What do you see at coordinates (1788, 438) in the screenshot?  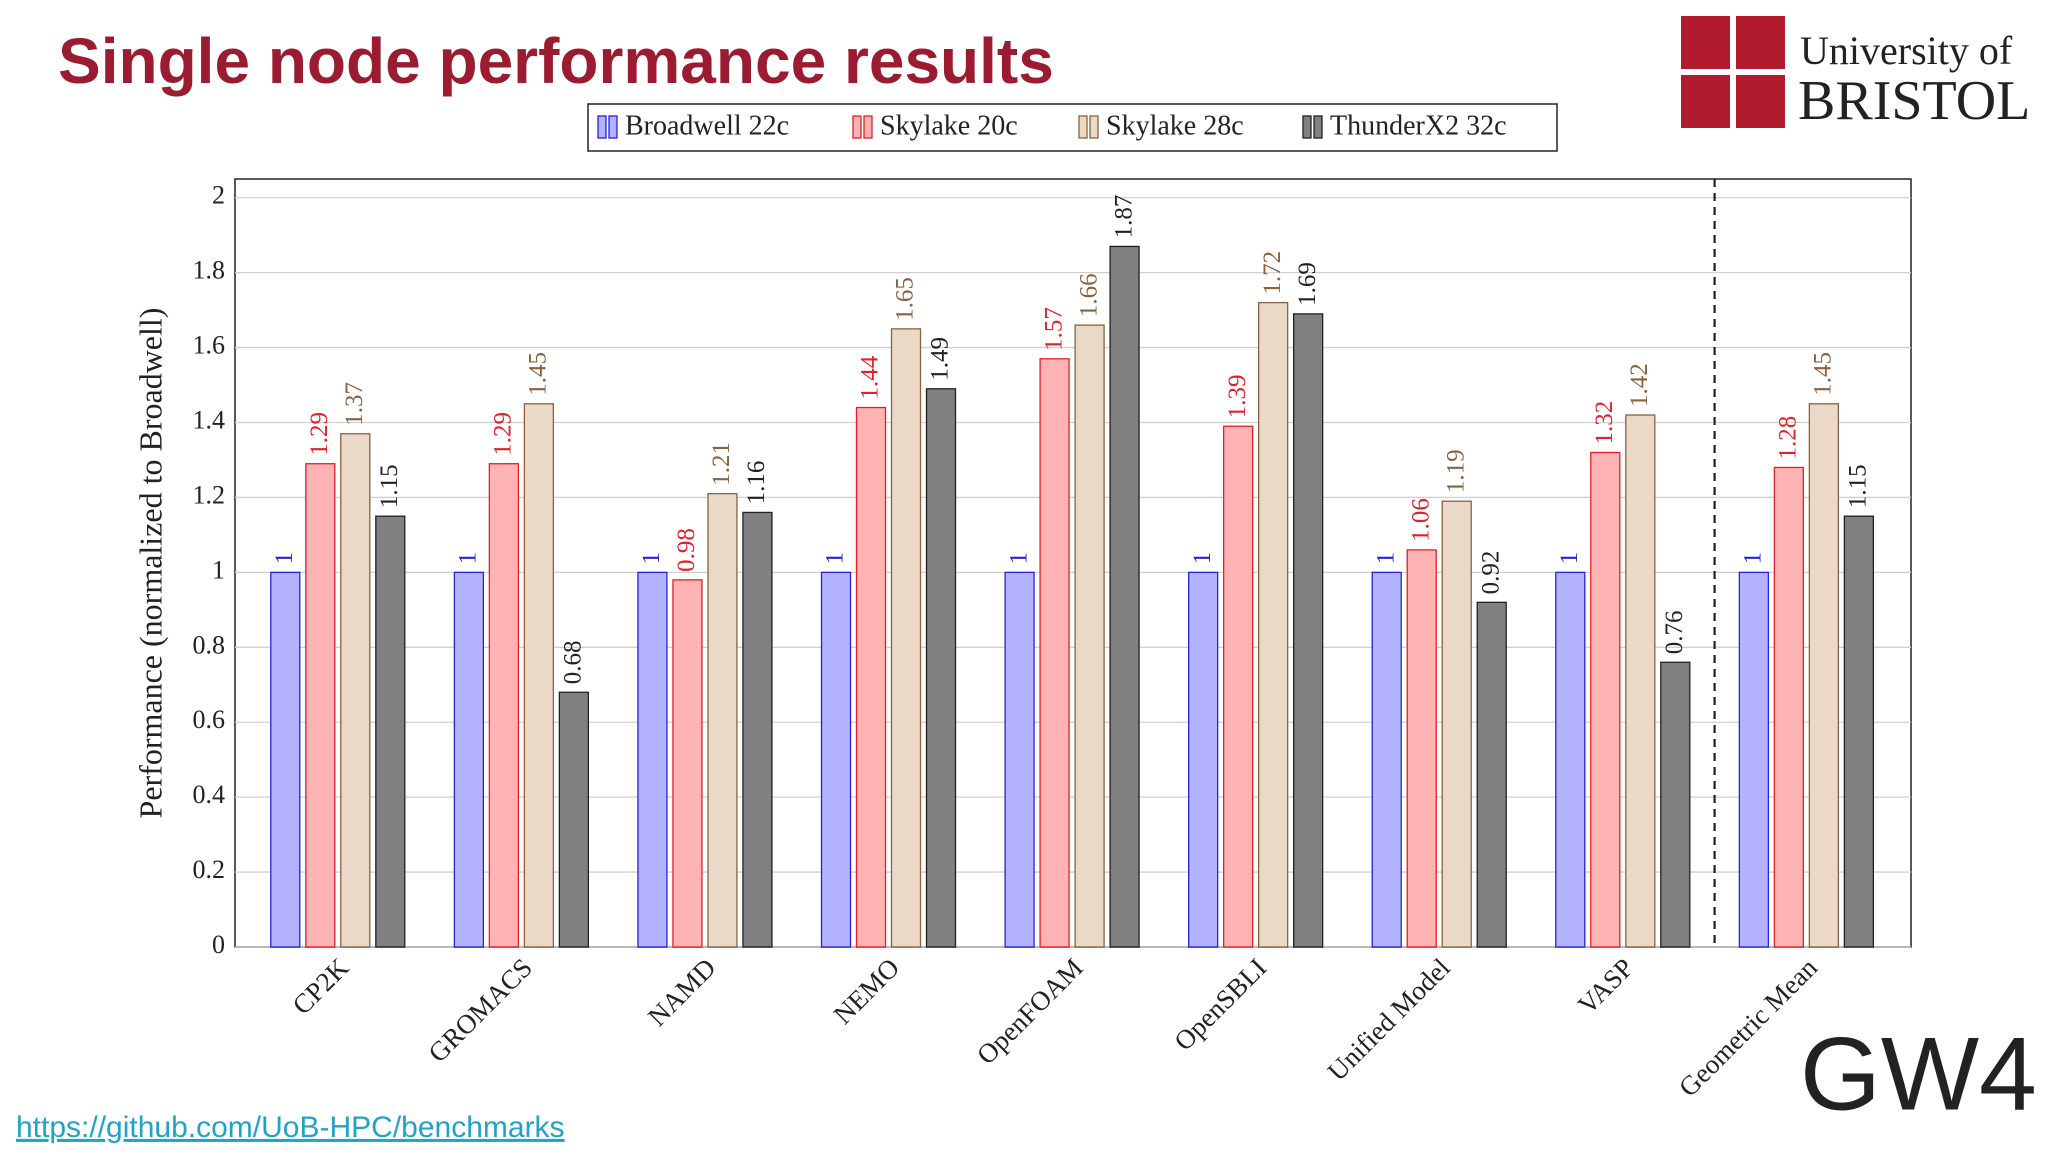 I see `value-label: 1.28` at bounding box center [1788, 438].